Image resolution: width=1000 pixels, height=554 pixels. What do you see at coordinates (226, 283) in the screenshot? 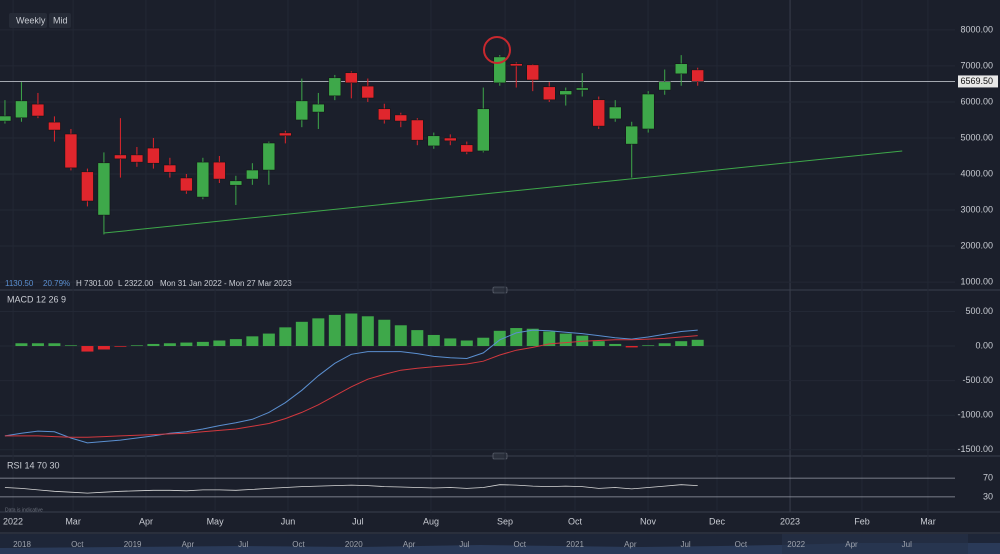
I see `period-range: Mon 31 Jan 2022 - Mon 27 Mar 2023` at bounding box center [226, 283].